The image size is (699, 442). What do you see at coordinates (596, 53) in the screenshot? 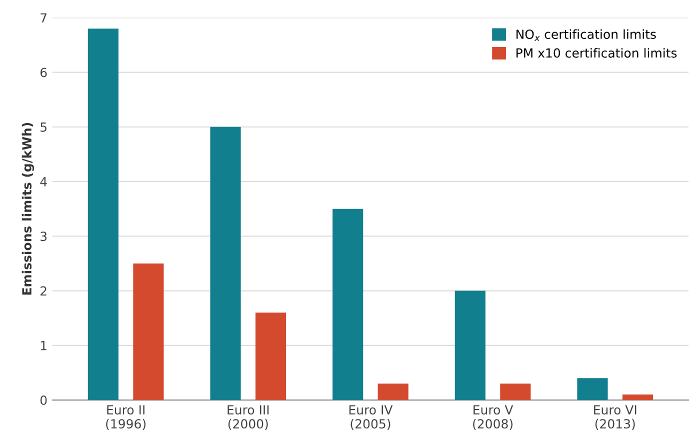
I see `legend-label: PM x10 certification limits` at bounding box center [596, 53].